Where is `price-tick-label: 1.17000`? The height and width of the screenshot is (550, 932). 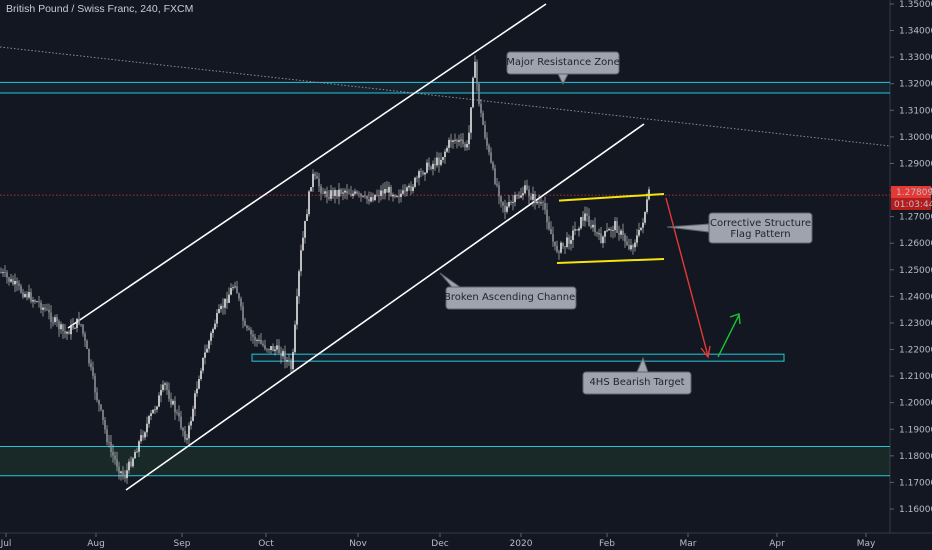
price-tick-label: 1.17000 is located at coordinates (915, 483).